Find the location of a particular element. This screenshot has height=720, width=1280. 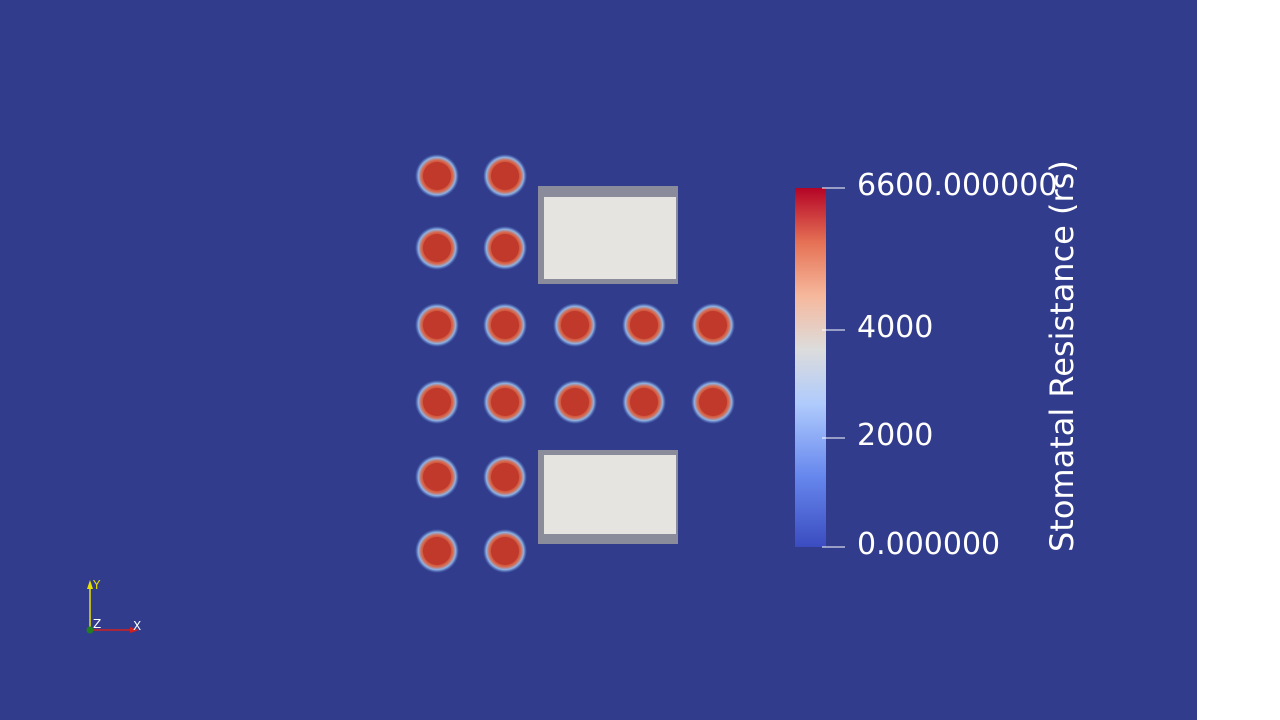

z-axis-label: Z is located at coordinates (97, 624).